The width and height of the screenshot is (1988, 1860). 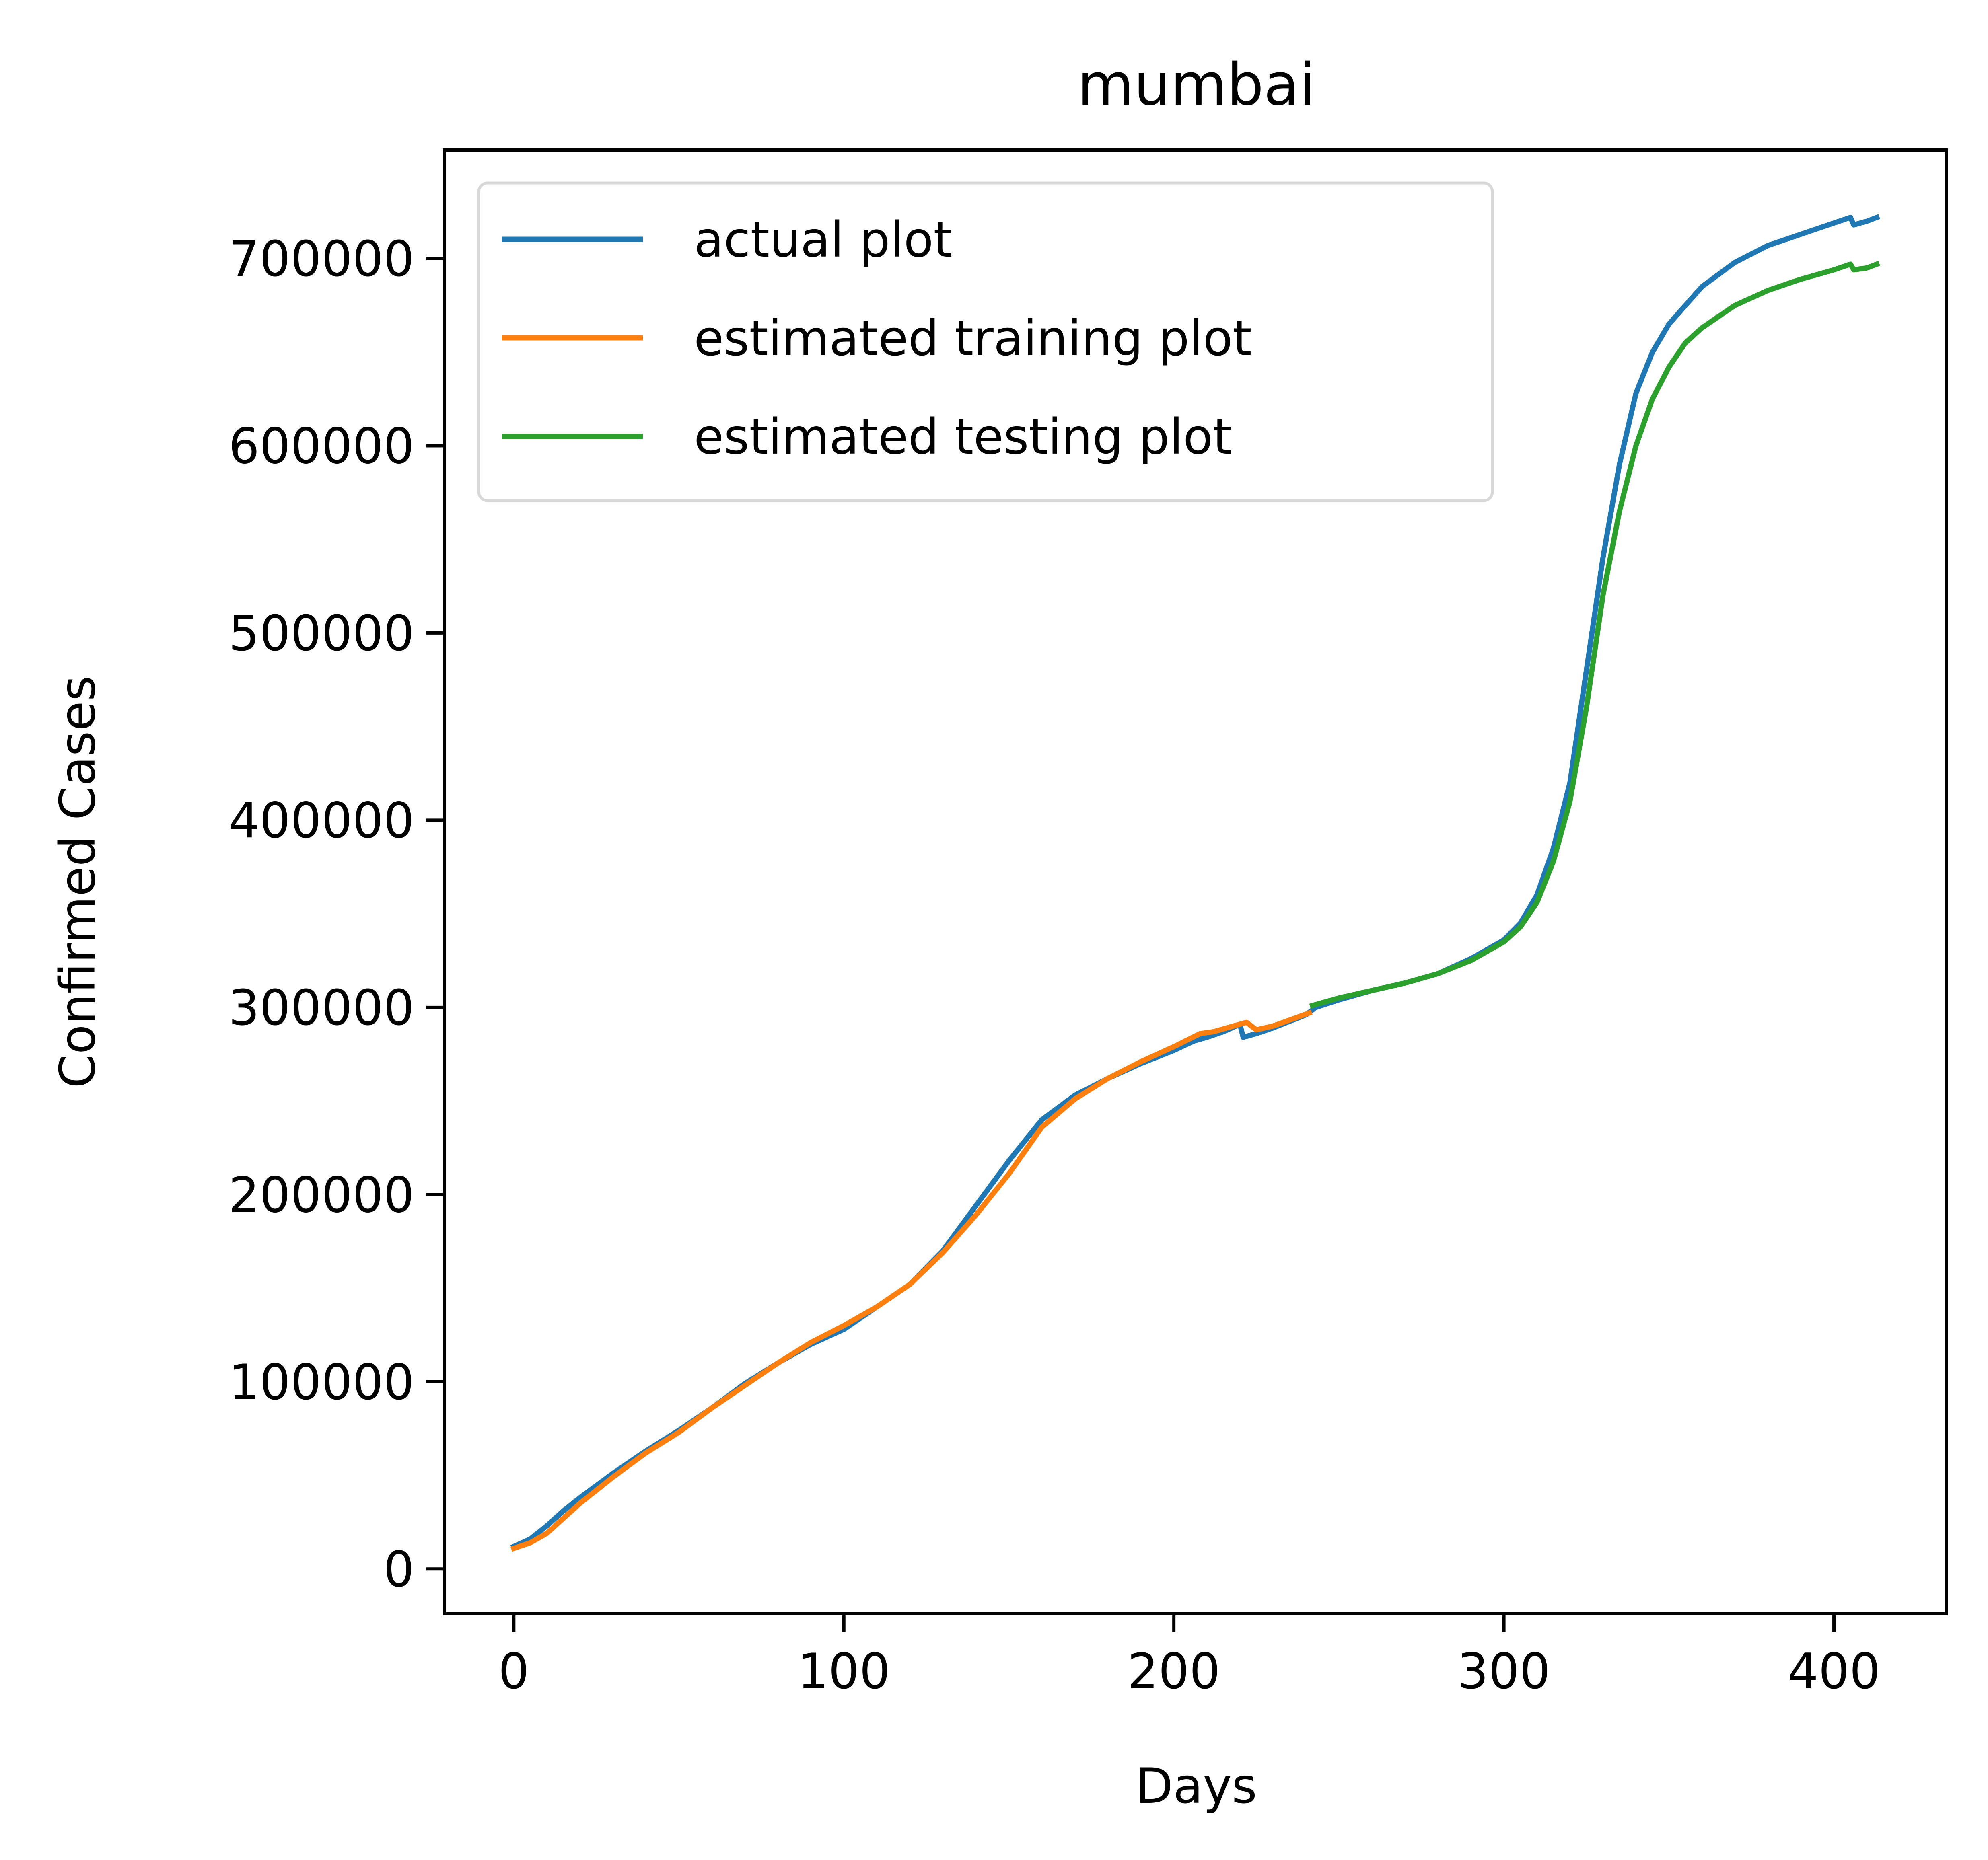 I want to click on x-tick-label: 300, so click(x=1503, y=1671).